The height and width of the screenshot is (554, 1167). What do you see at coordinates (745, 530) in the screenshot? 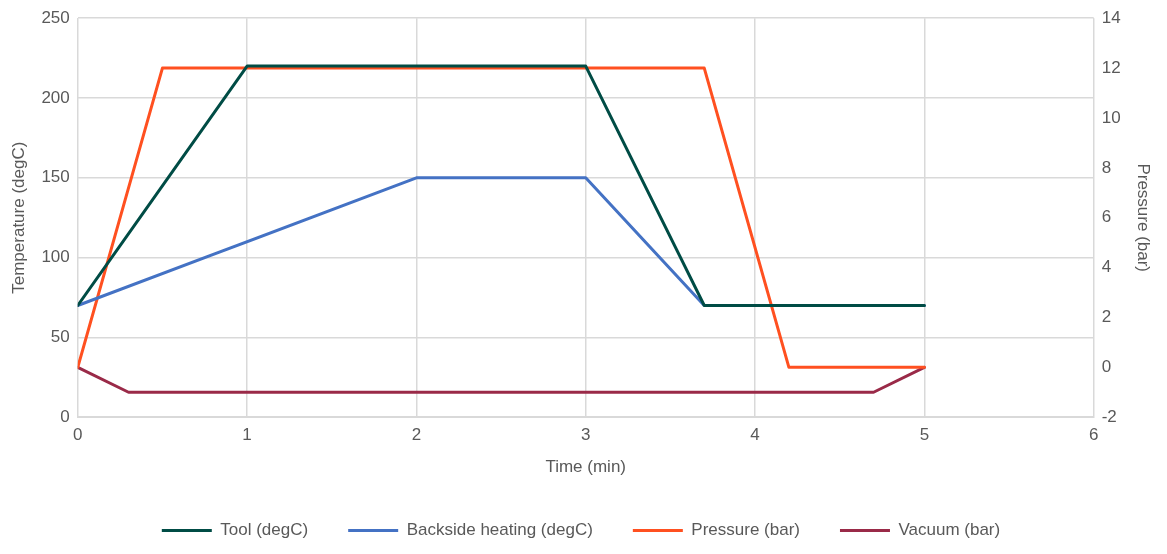
I see `legend-label: Pressure (bar)` at bounding box center [745, 530].